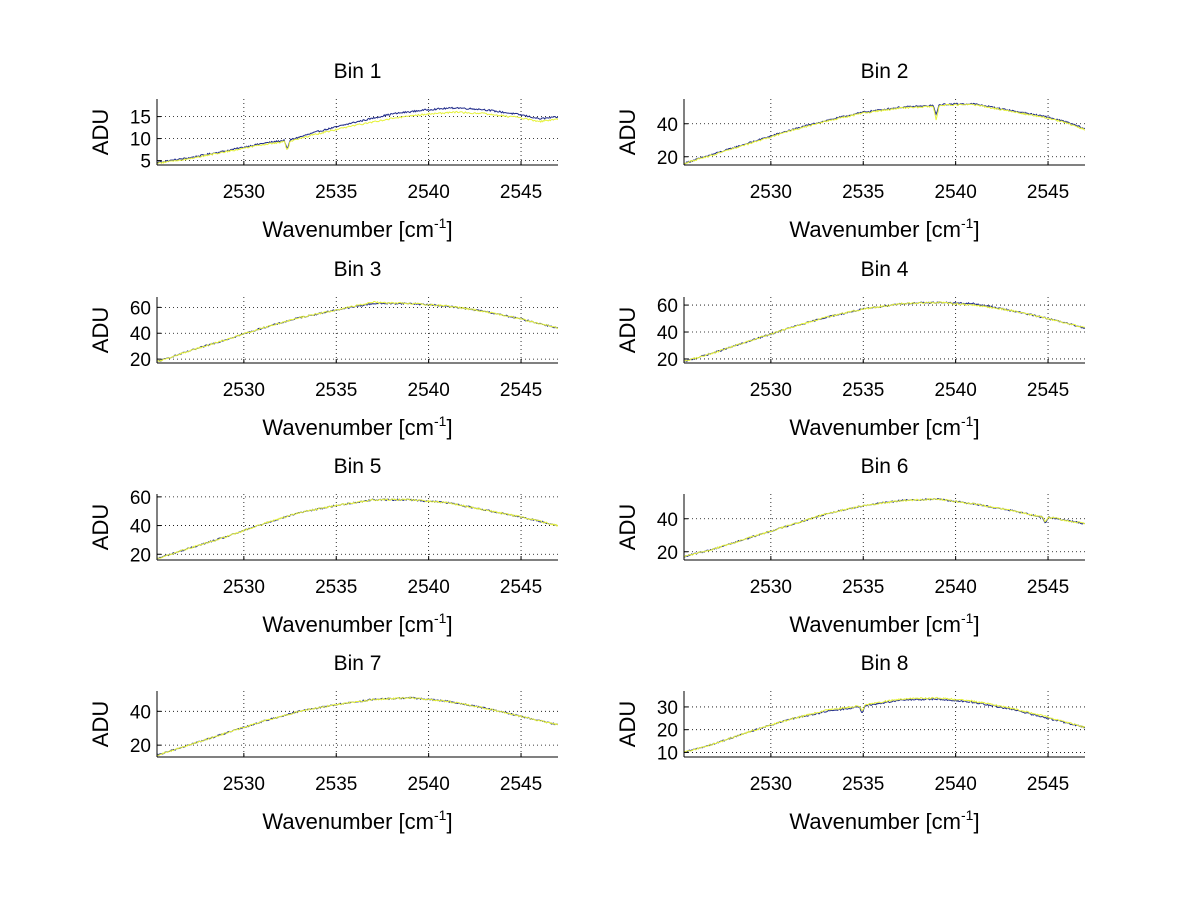 This screenshot has height=901, width=1200. What do you see at coordinates (885, 269) in the screenshot?
I see `subplot-title: Bin 4` at bounding box center [885, 269].